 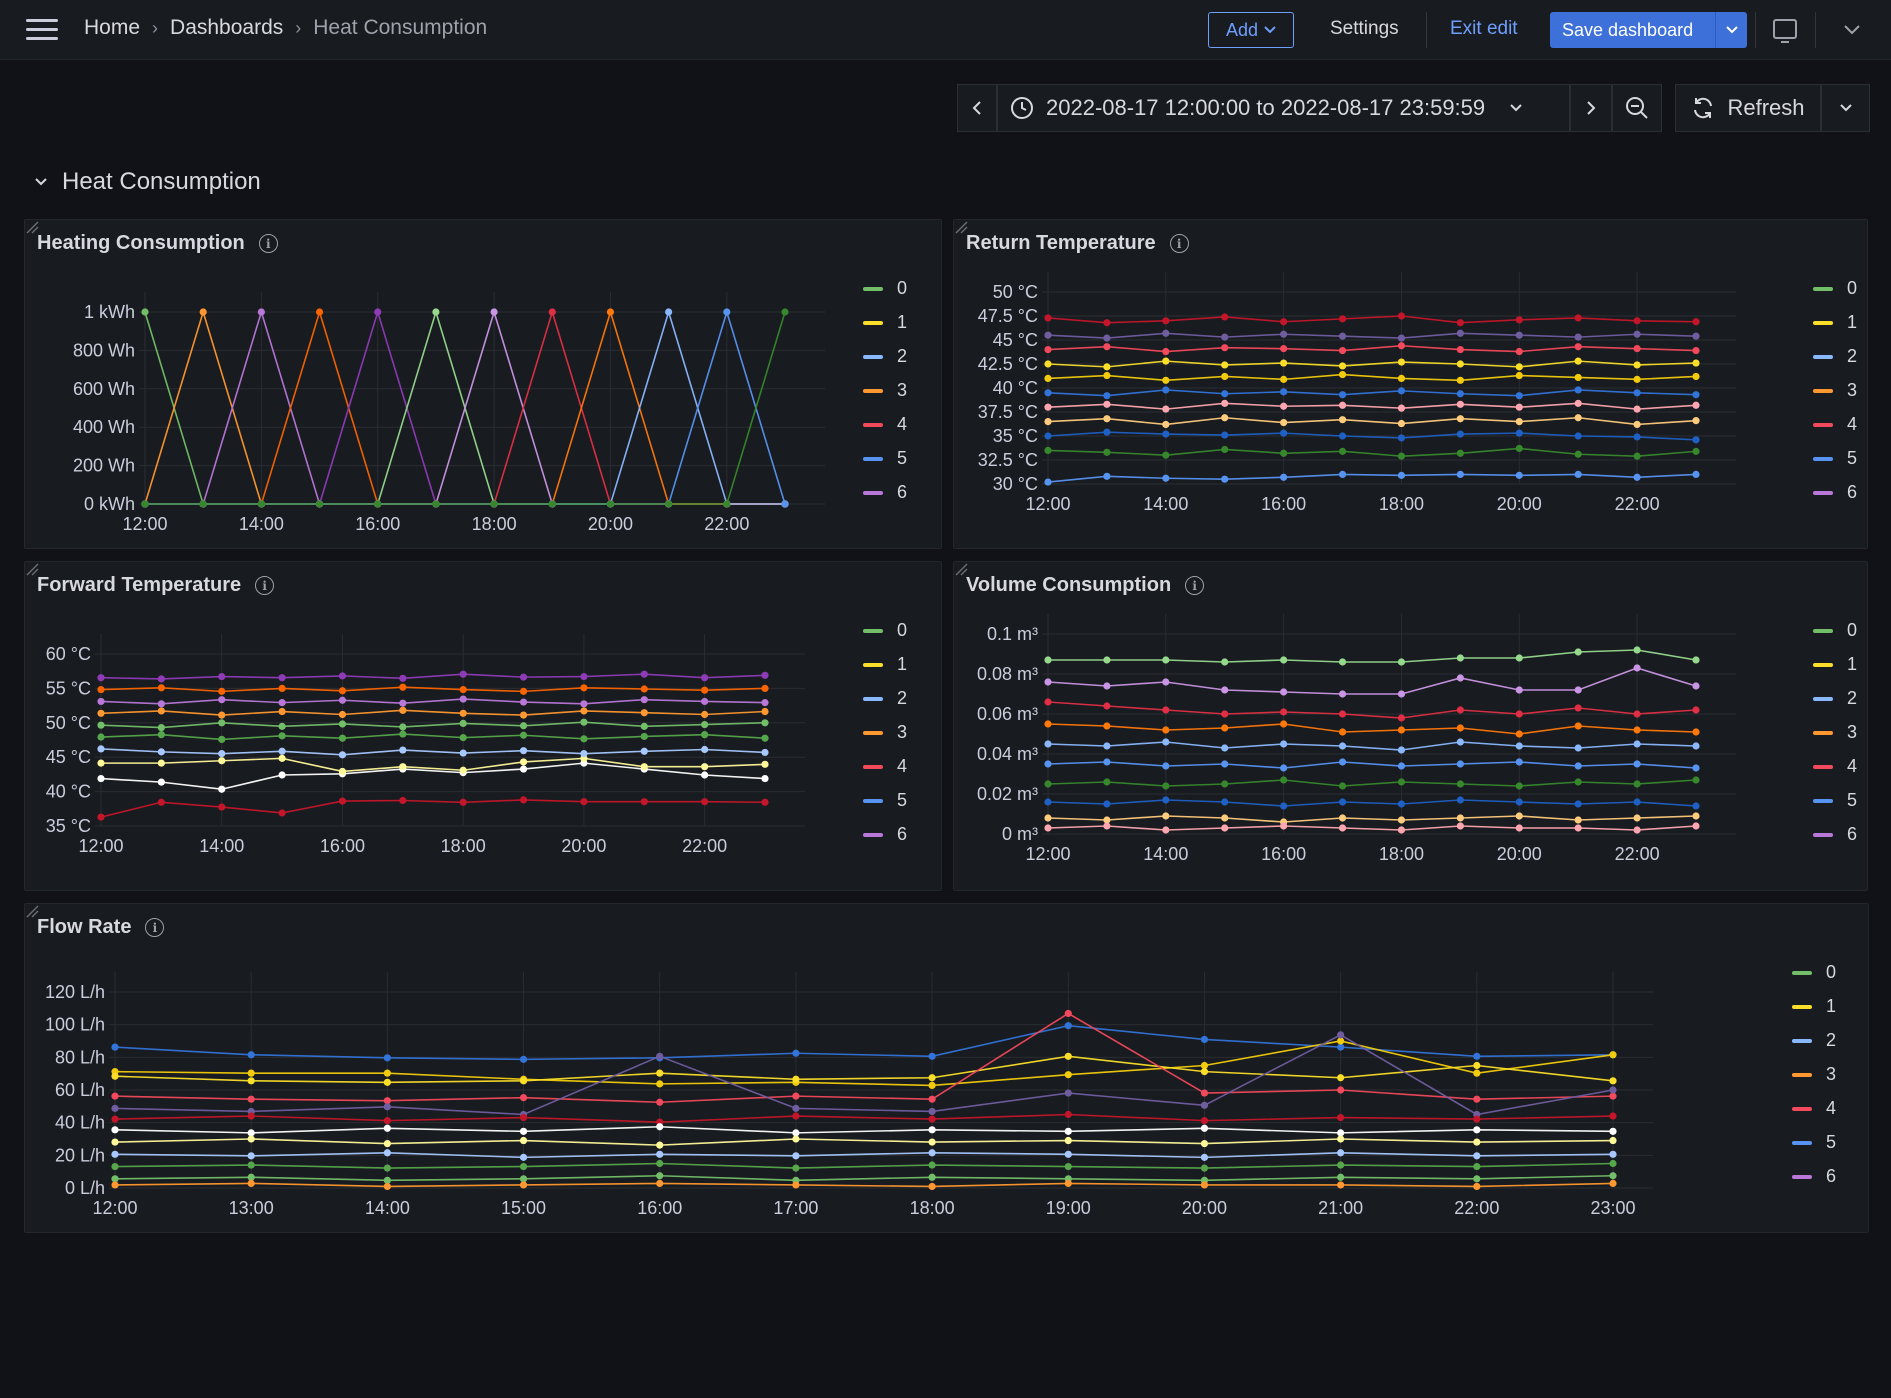 What do you see at coordinates (298, 27) in the screenshot?
I see `chevron-right-icon: ›` at bounding box center [298, 27].